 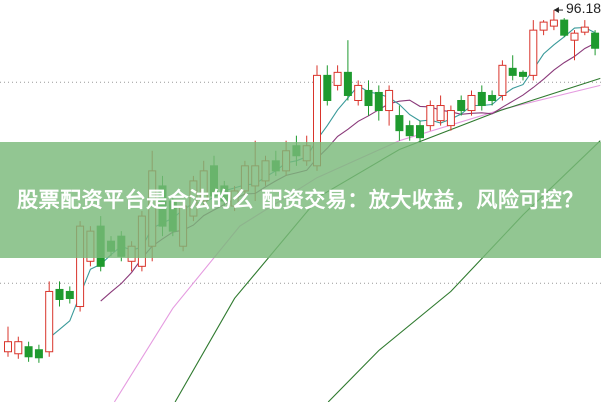 I want to click on article-title: 股票配资平台是合法的么 配资交易：放大收益，风险可控？, so click(x=300, y=200).